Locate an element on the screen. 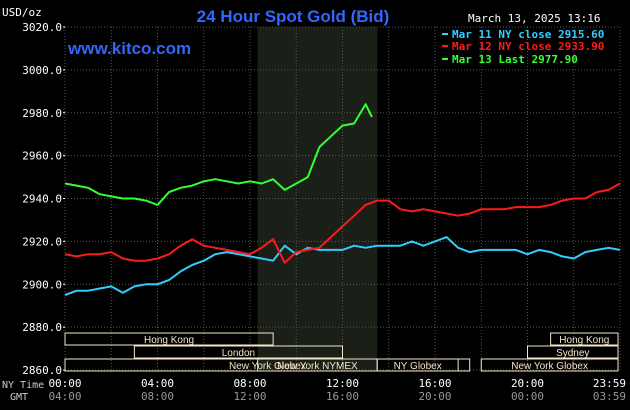 The image size is (630, 410). legend-mar13: Mar 13 Last 2977.90 is located at coordinates (515, 59).